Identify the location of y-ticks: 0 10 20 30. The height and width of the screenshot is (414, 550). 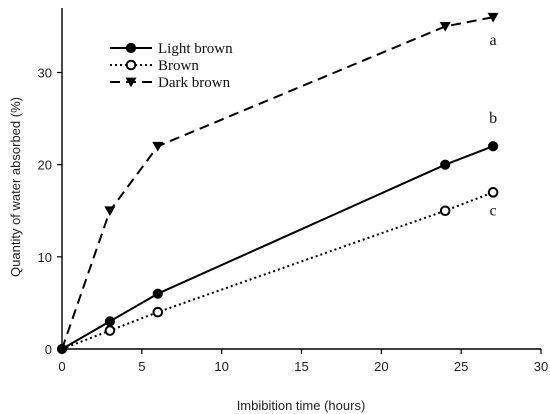
(50, 211).